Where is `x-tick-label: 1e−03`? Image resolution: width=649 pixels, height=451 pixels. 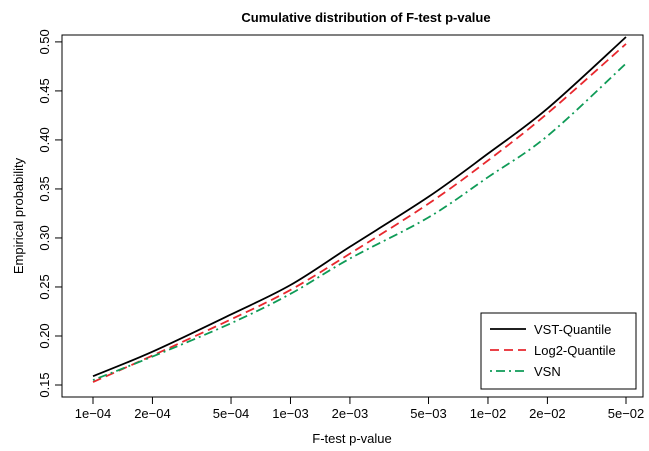 x-tick-label: 1e−03 is located at coordinates (290, 413).